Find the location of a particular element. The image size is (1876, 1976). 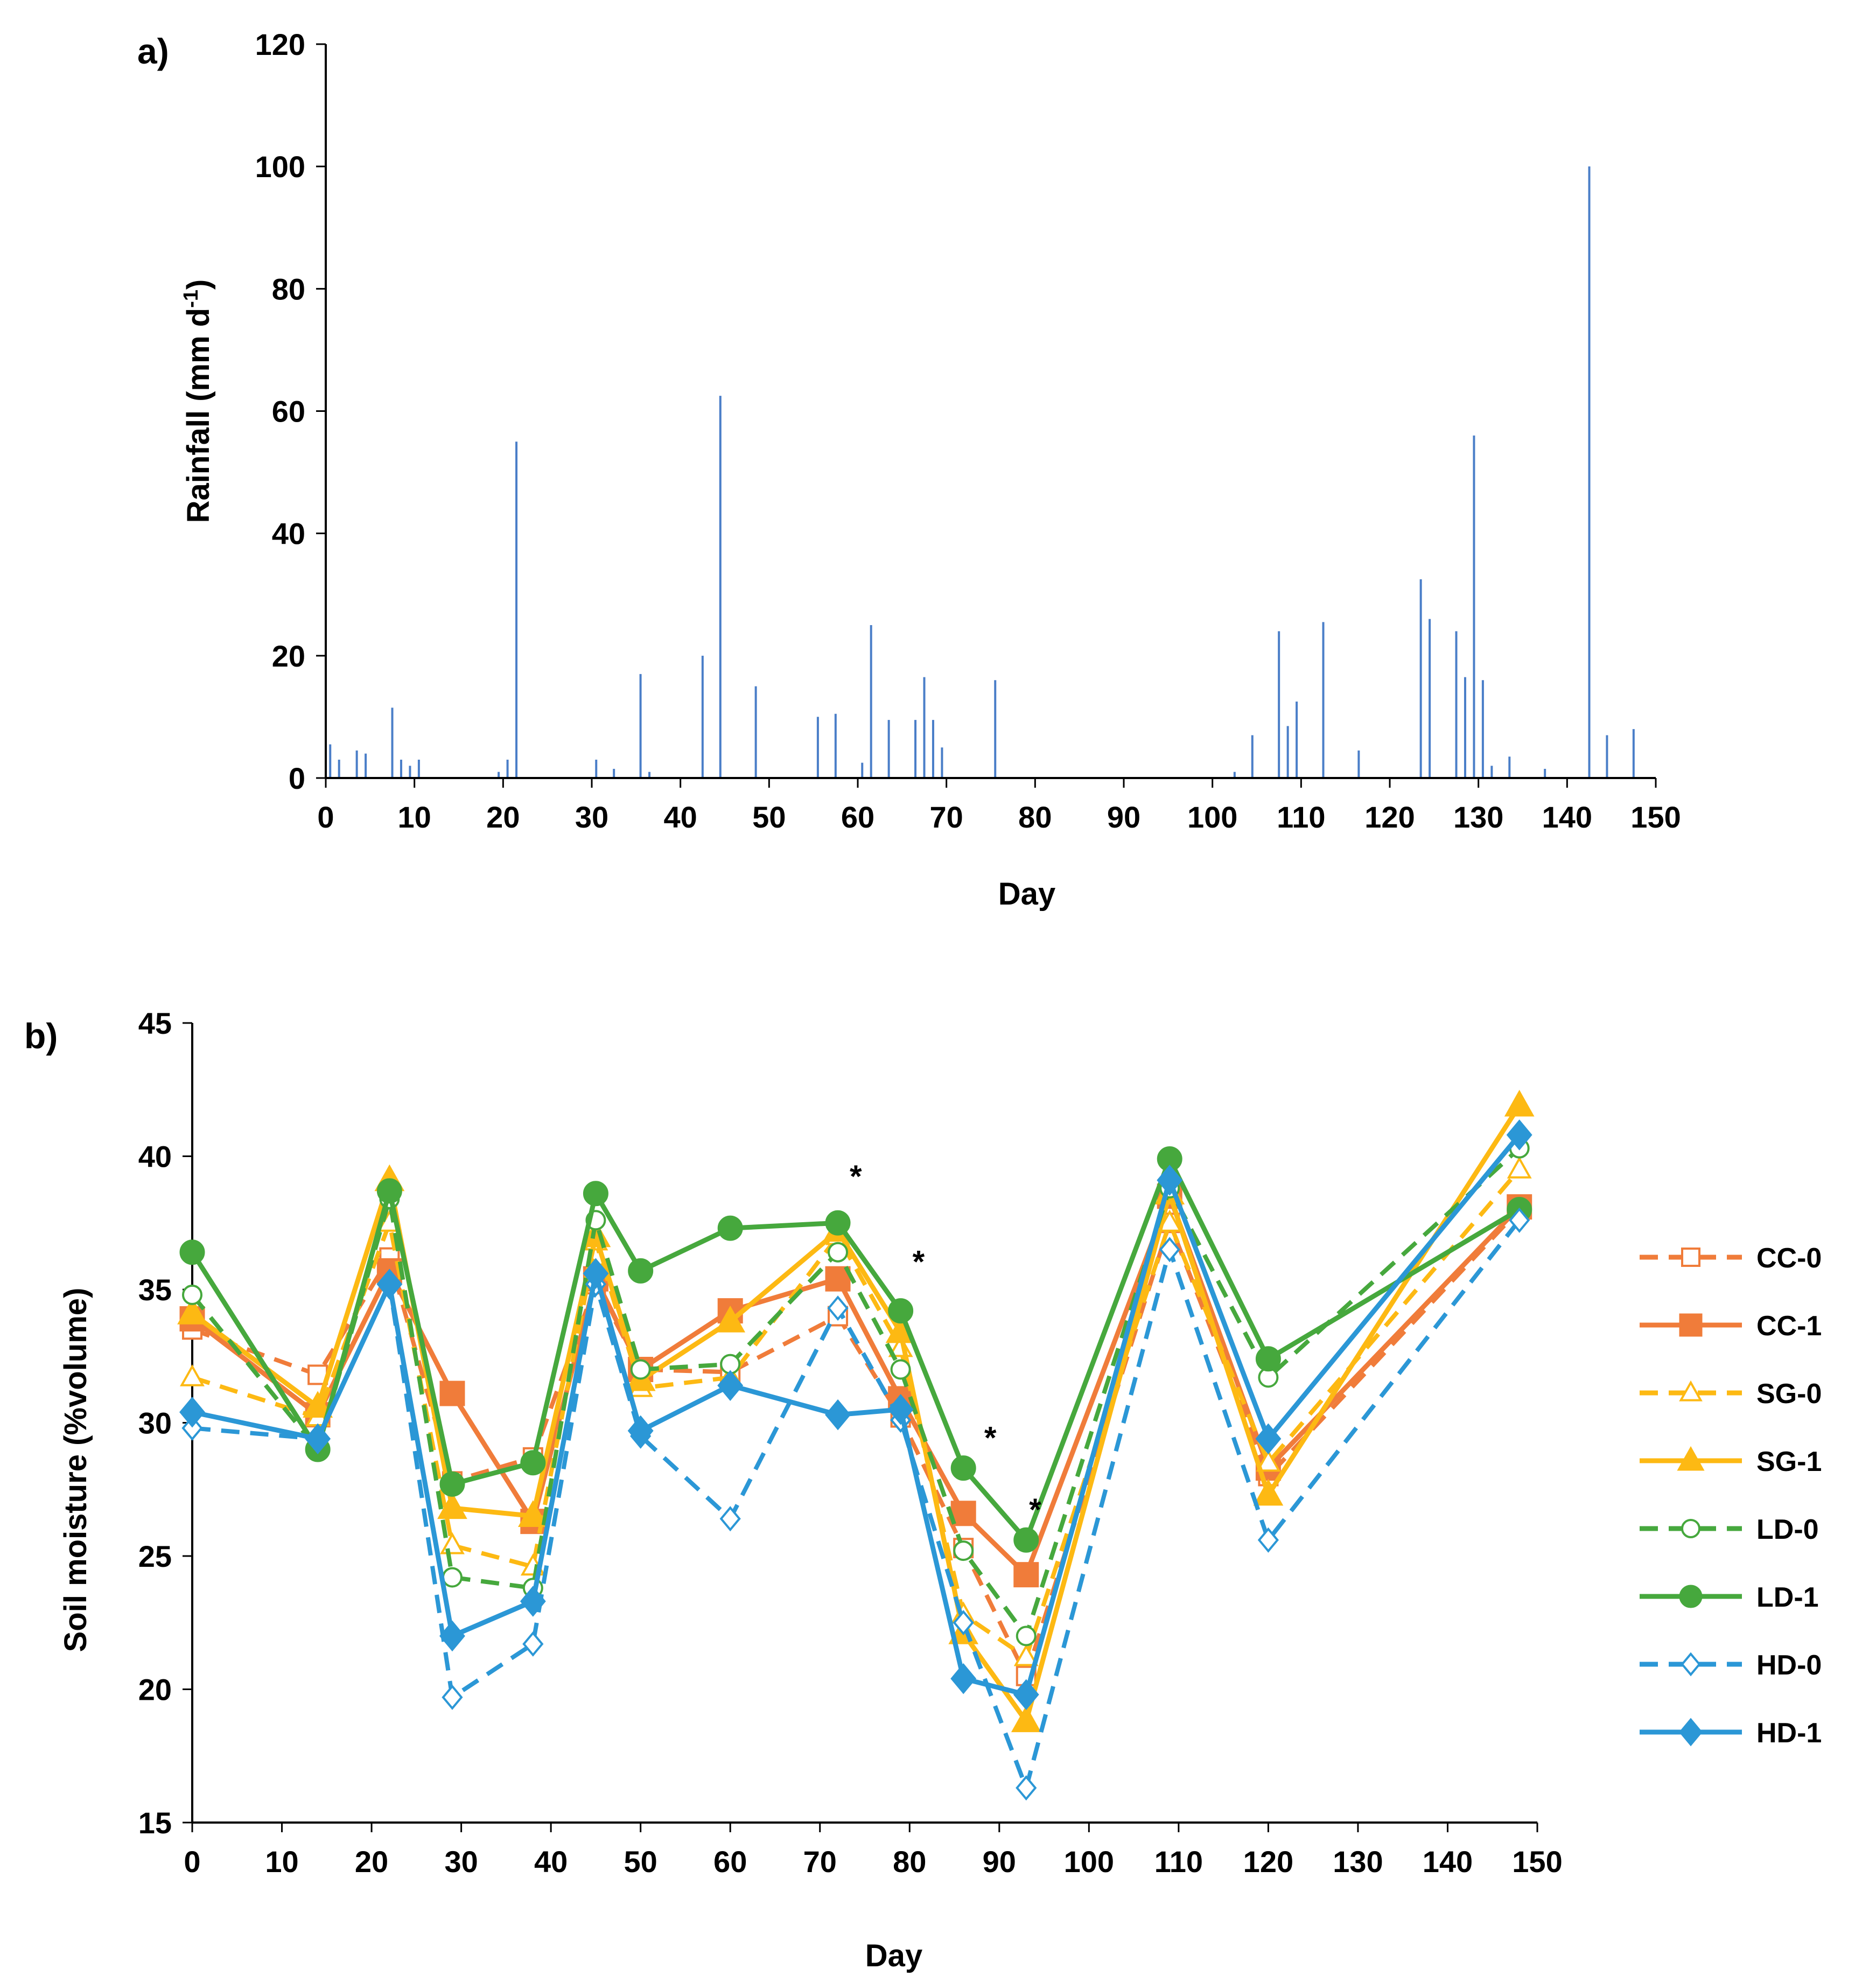

soil-moisture-y-tick-label: 25 is located at coordinates (155, 1556).